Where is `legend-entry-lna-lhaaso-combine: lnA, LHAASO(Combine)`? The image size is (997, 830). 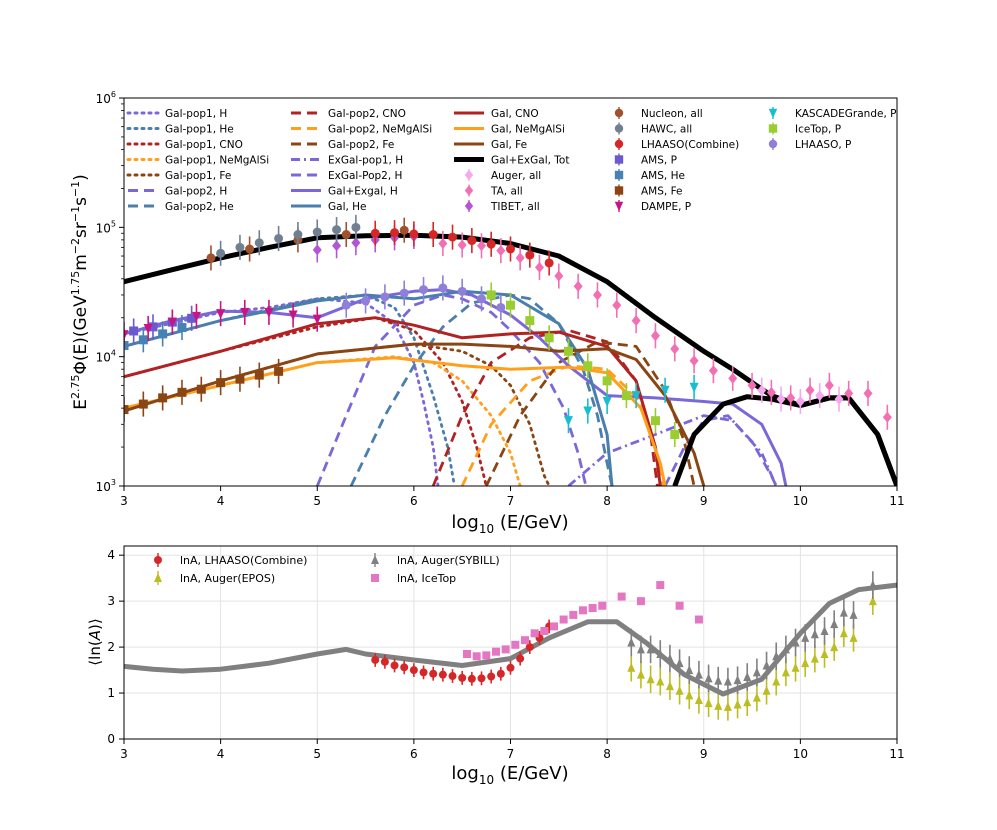
legend-entry-lna-lhaaso-combine: lnA, LHAASO(Combine) is located at coordinates (230, 560).